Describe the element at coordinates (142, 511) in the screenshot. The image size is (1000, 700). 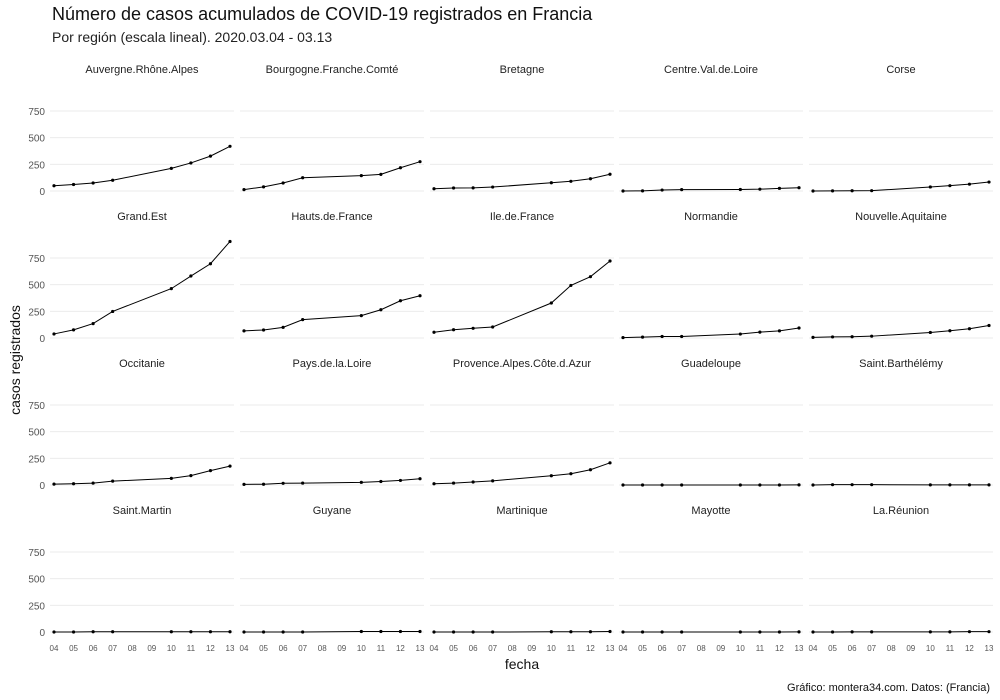
I see `facet-title: Saint.Martin` at that location.